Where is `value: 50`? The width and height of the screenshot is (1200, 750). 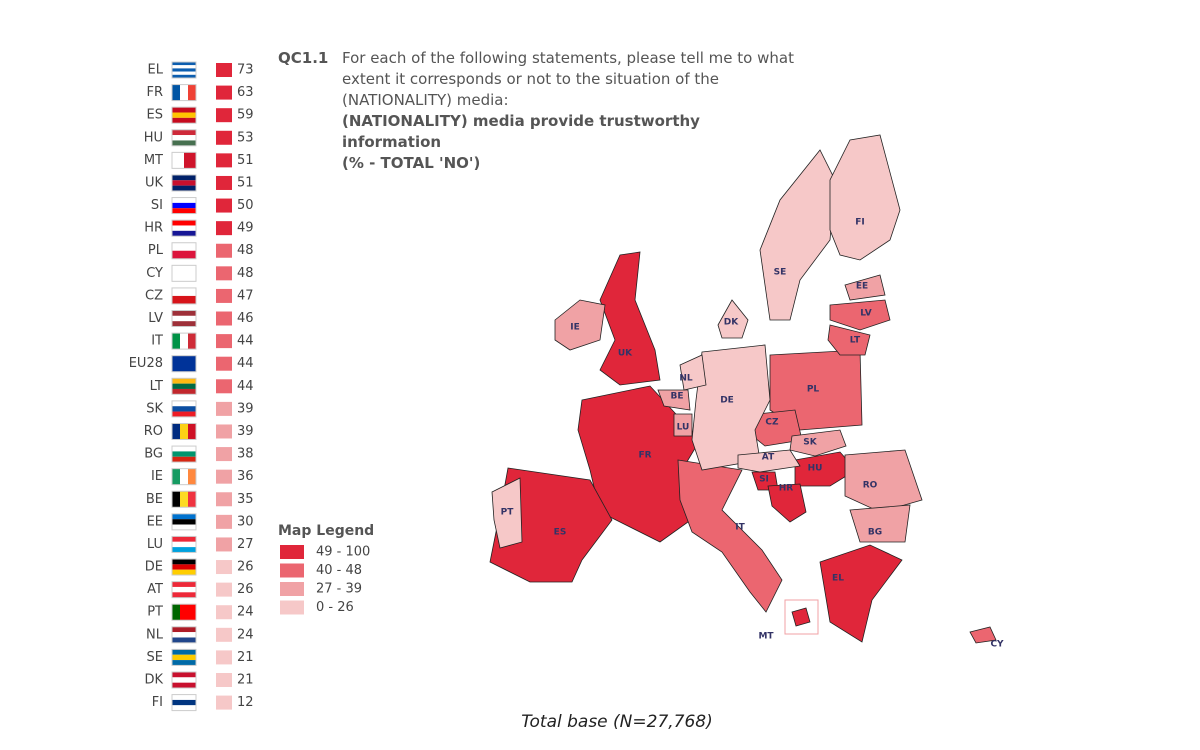 value: 50 is located at coordinates (245, 205).